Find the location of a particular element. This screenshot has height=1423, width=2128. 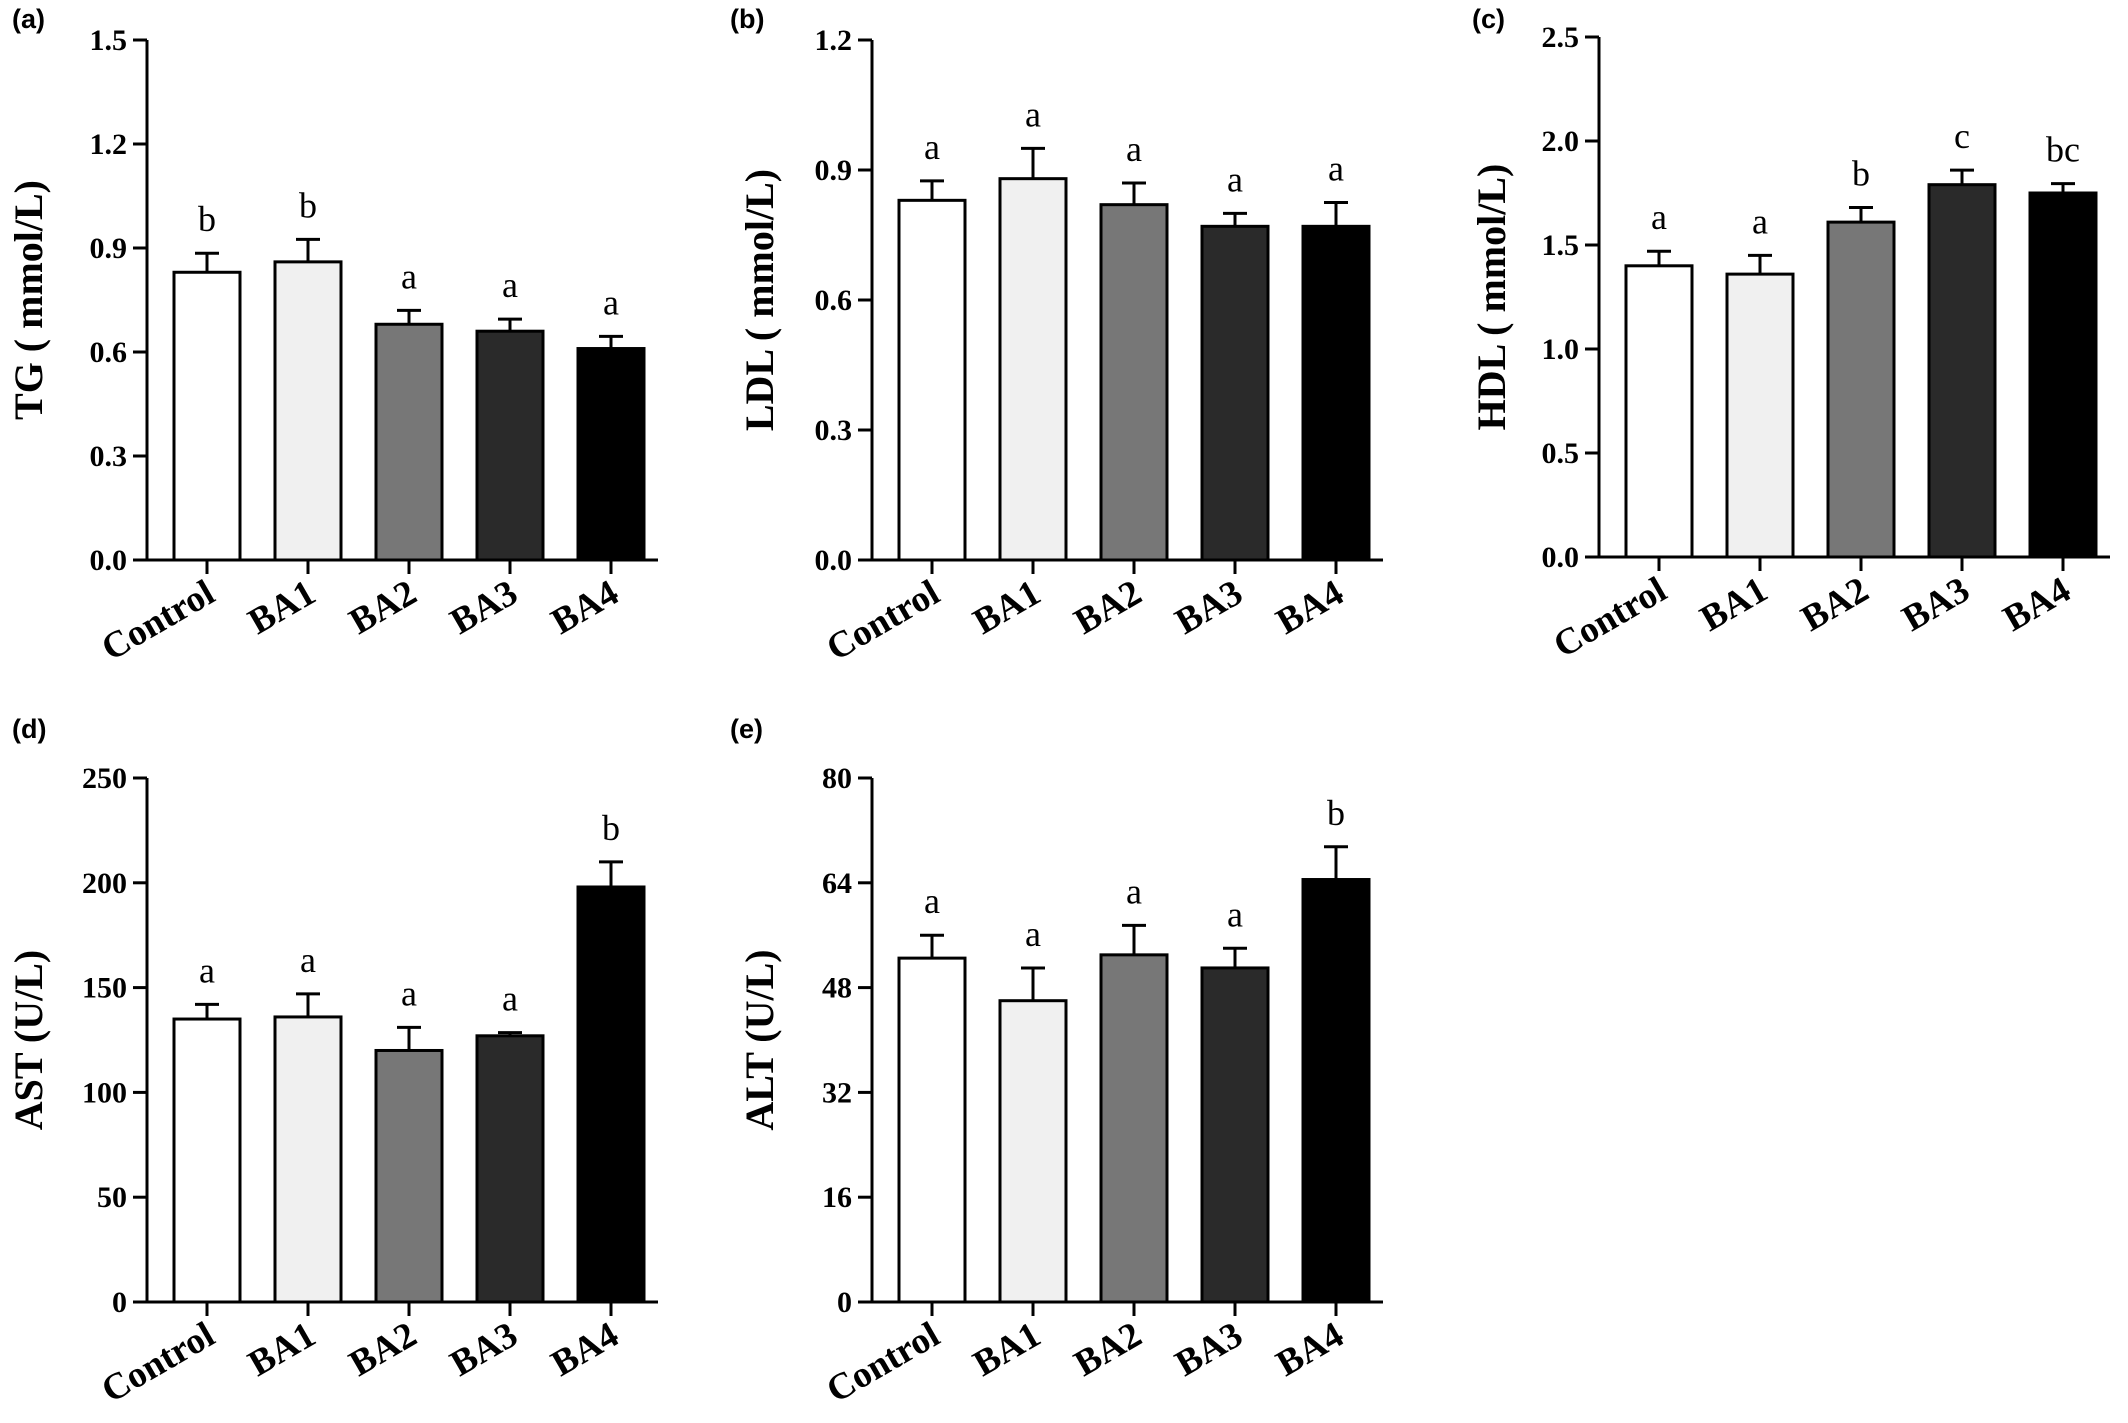

panel-label: (d) is located at coordinates (29, 729).